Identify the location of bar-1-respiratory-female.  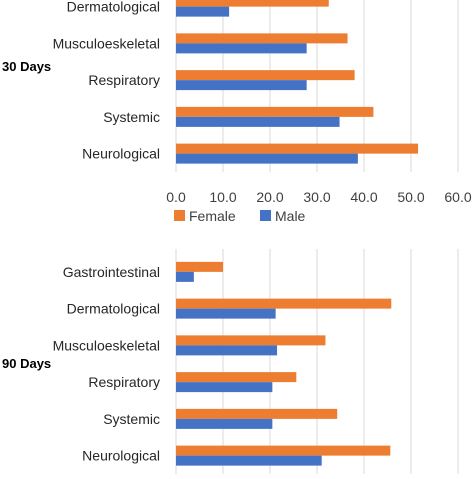
(265, 75).